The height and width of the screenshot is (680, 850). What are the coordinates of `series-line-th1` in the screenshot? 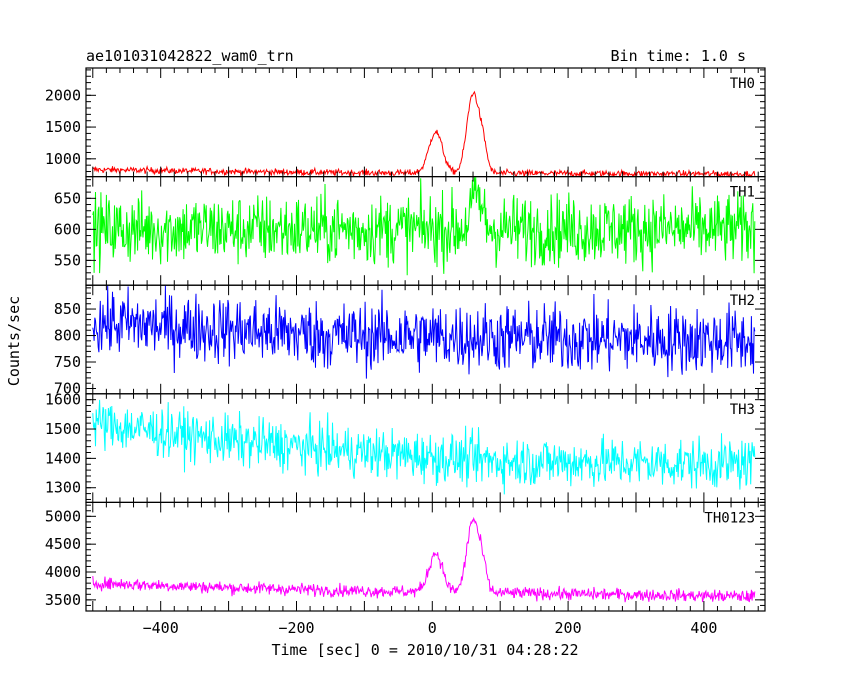 It's located at (424, 226).